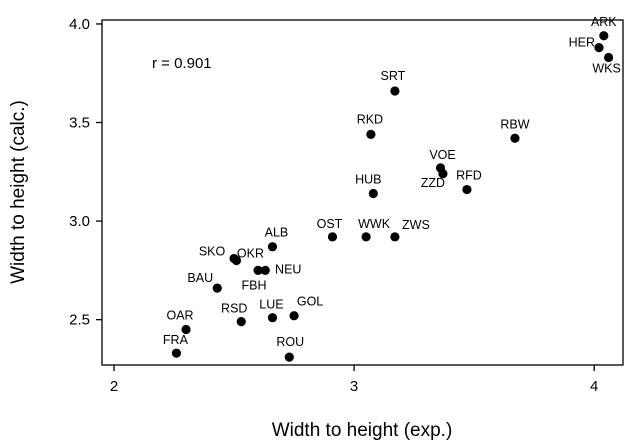 The height and width of the screenshot is (442, 626). What do you see at coordinates (85, 172) in the screenshot?
I see `y-axis-ticks: 2.5 3.0 3.5 4.0` at bounding box center [85, 172].